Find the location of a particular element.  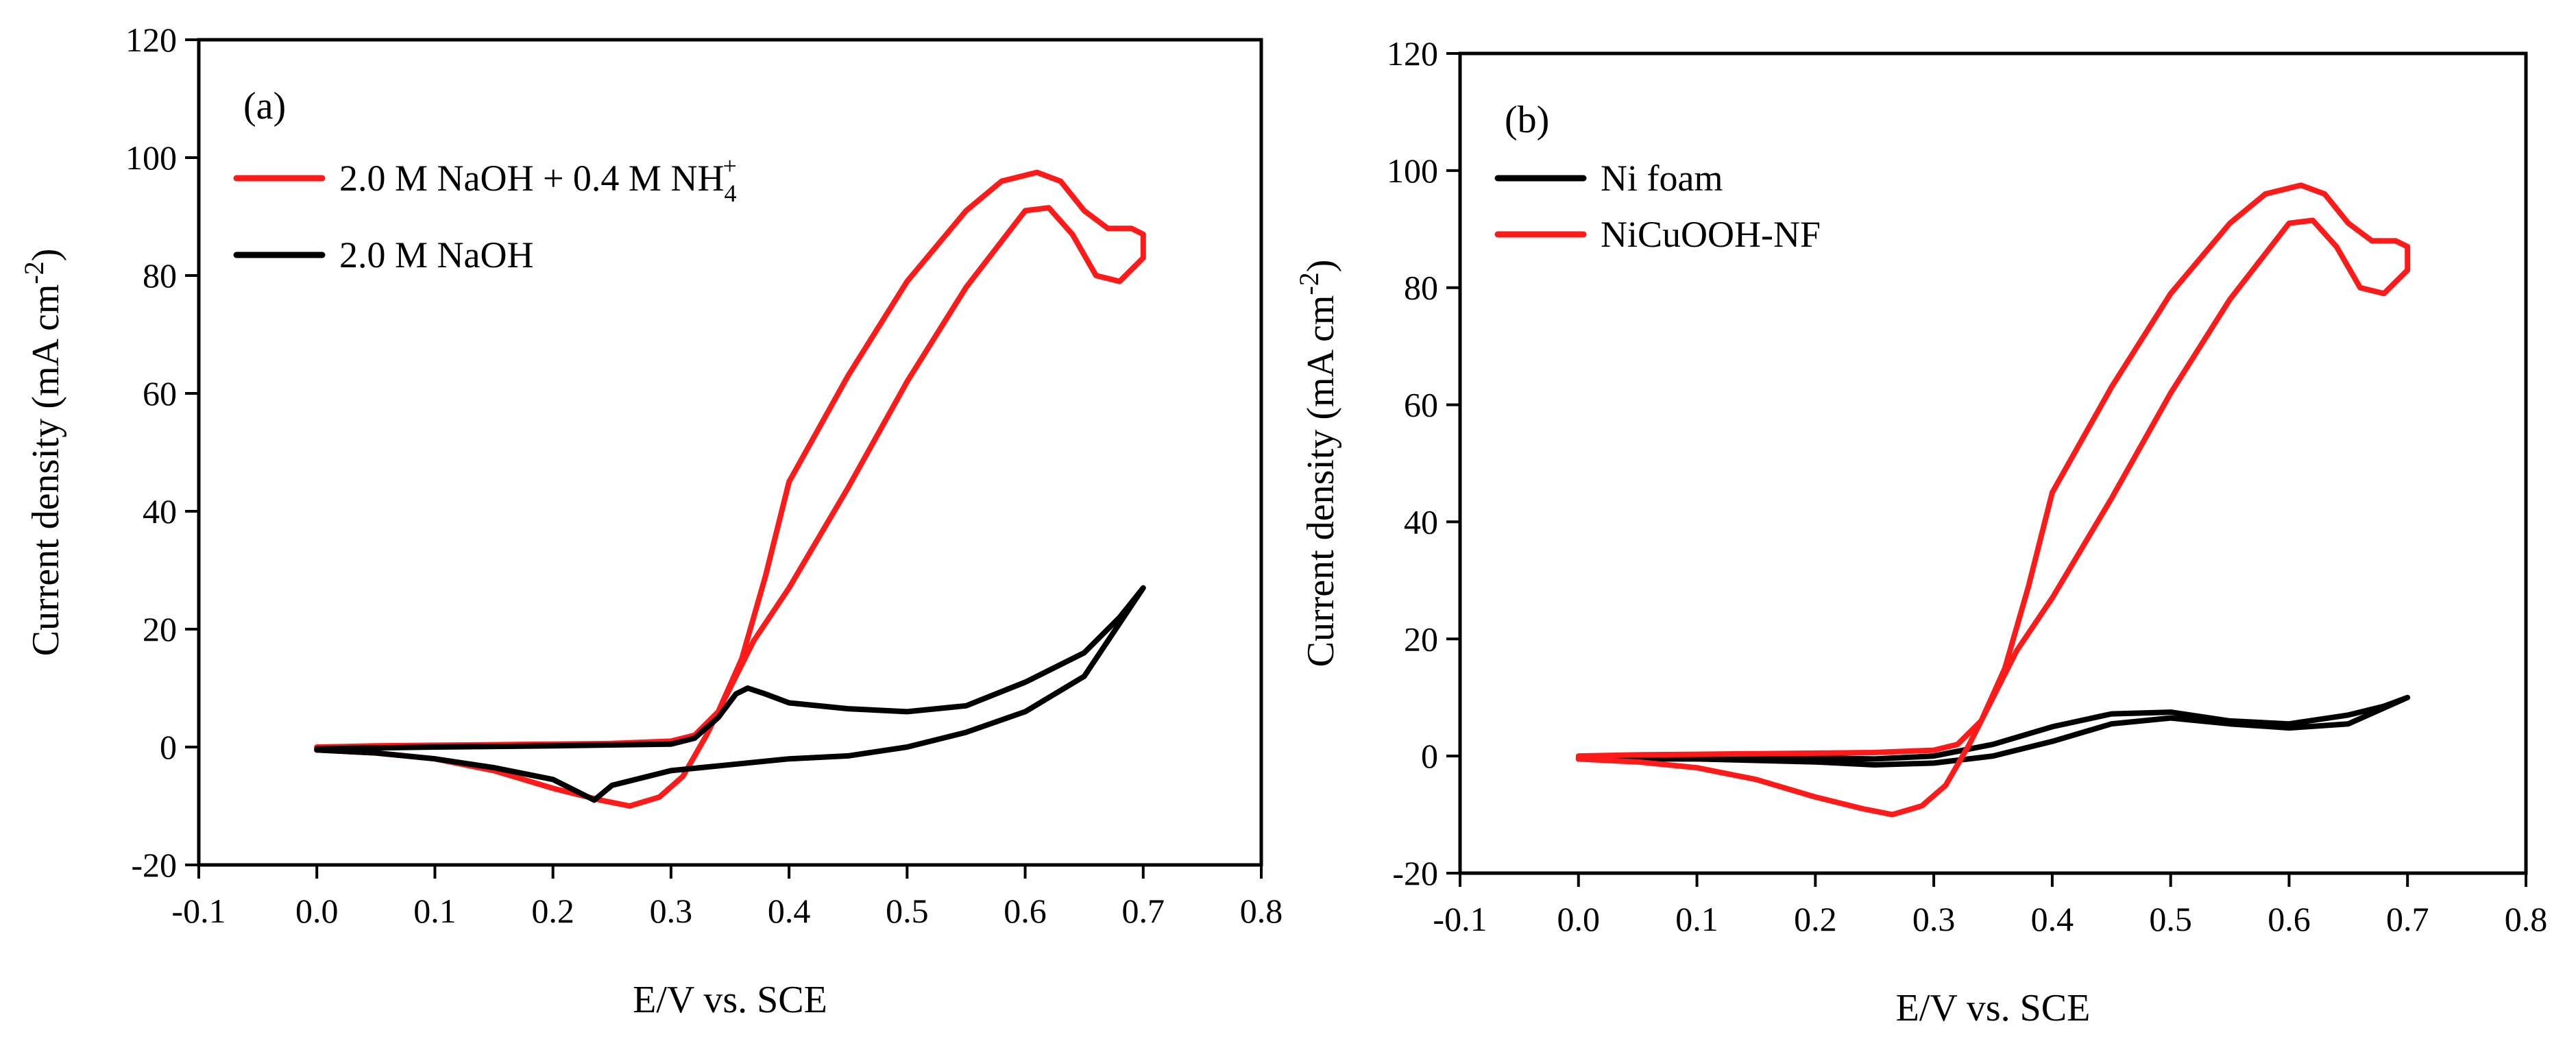

legend-entry-text: 2.0 M NaOH is located at coordinates (436, 255).